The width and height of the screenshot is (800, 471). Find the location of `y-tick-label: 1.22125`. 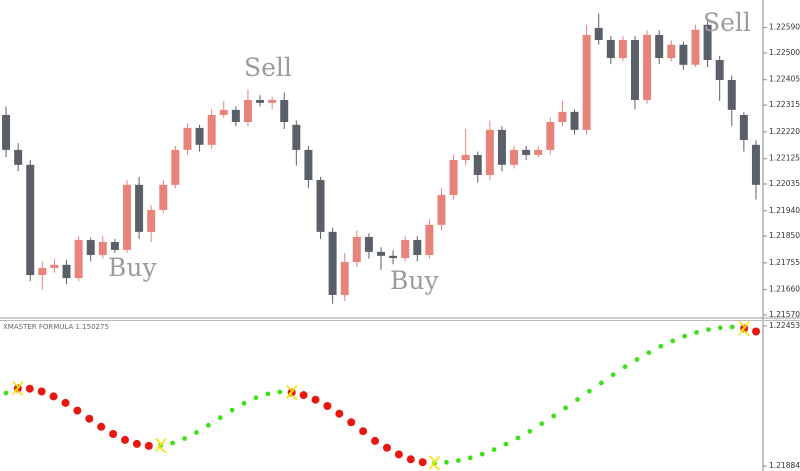

y-tick-label: 1.22125 is located at coordinates (784, 158).